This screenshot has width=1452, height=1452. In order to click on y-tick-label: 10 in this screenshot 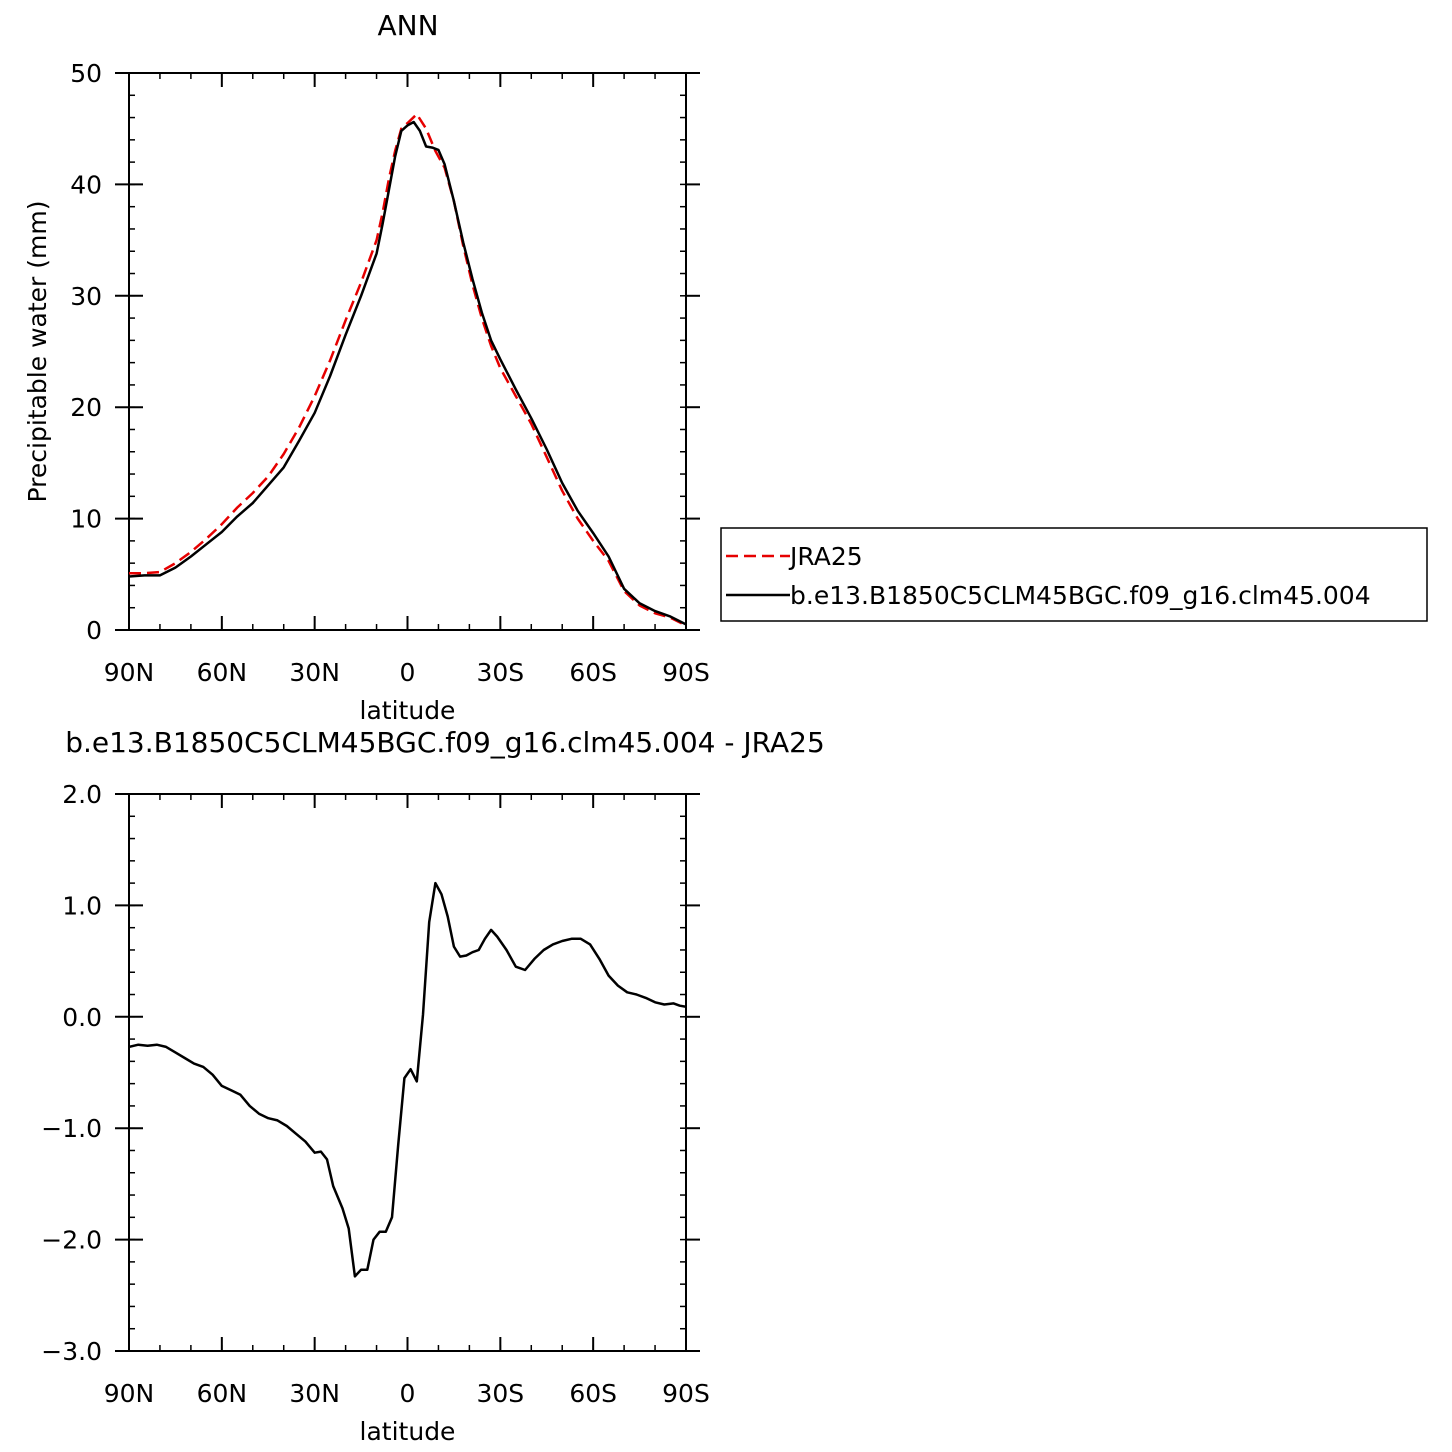, I will do `click(86, 519)`.